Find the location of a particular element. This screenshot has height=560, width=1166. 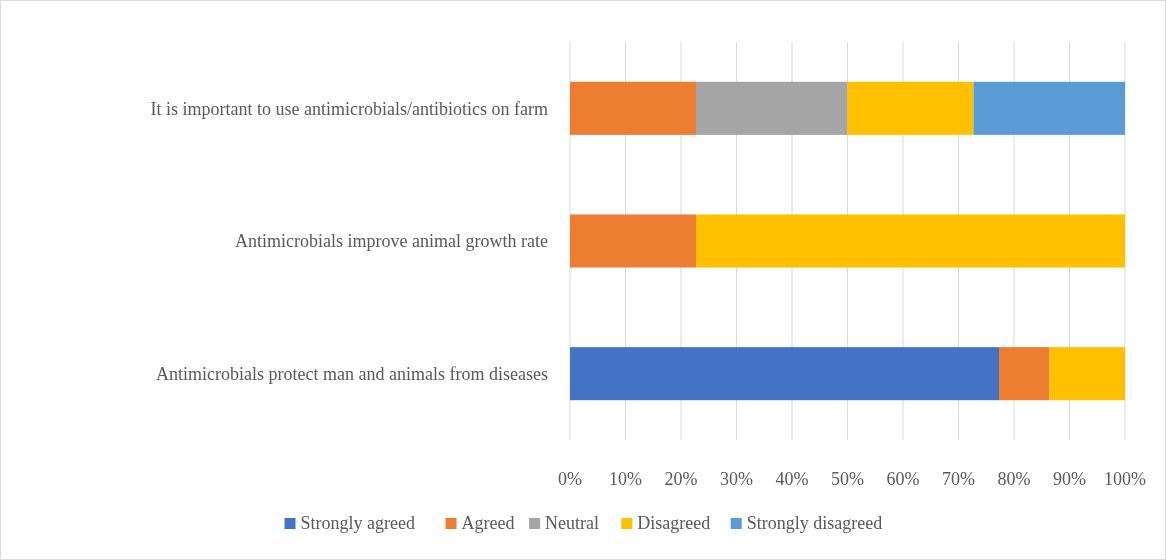

x-tick-label: 50% is located at coordinates (847, 479).